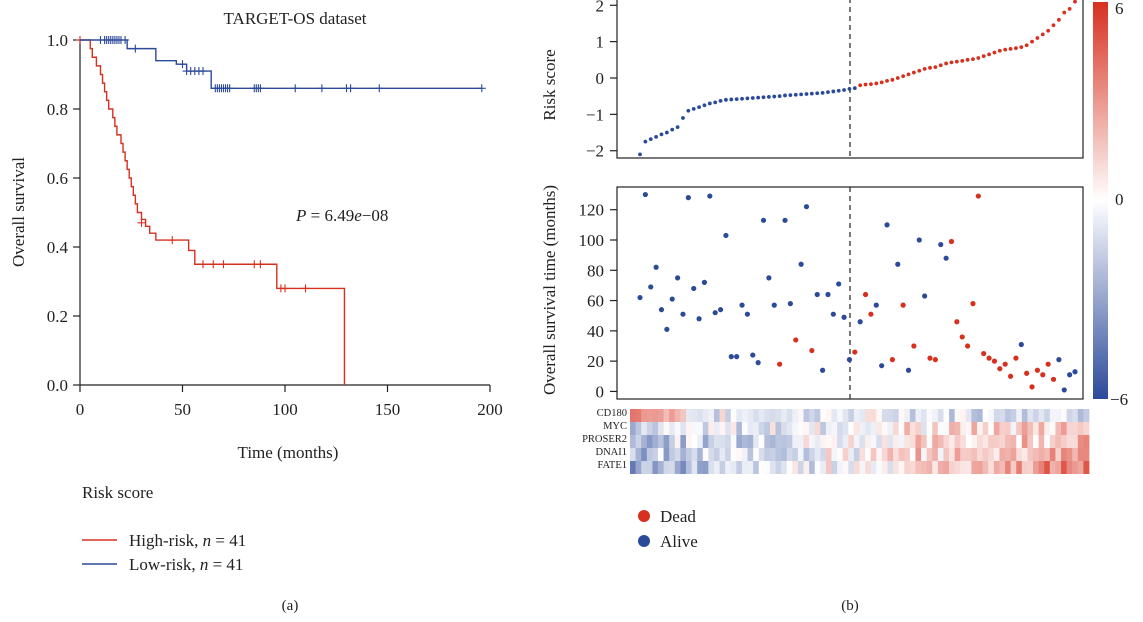 The width and height of the screenshot is (1143, 622). Describe the element at coordinates (604, 439) in the screenshot. I see `heatmap-gene-label: PROSER2` at that location.